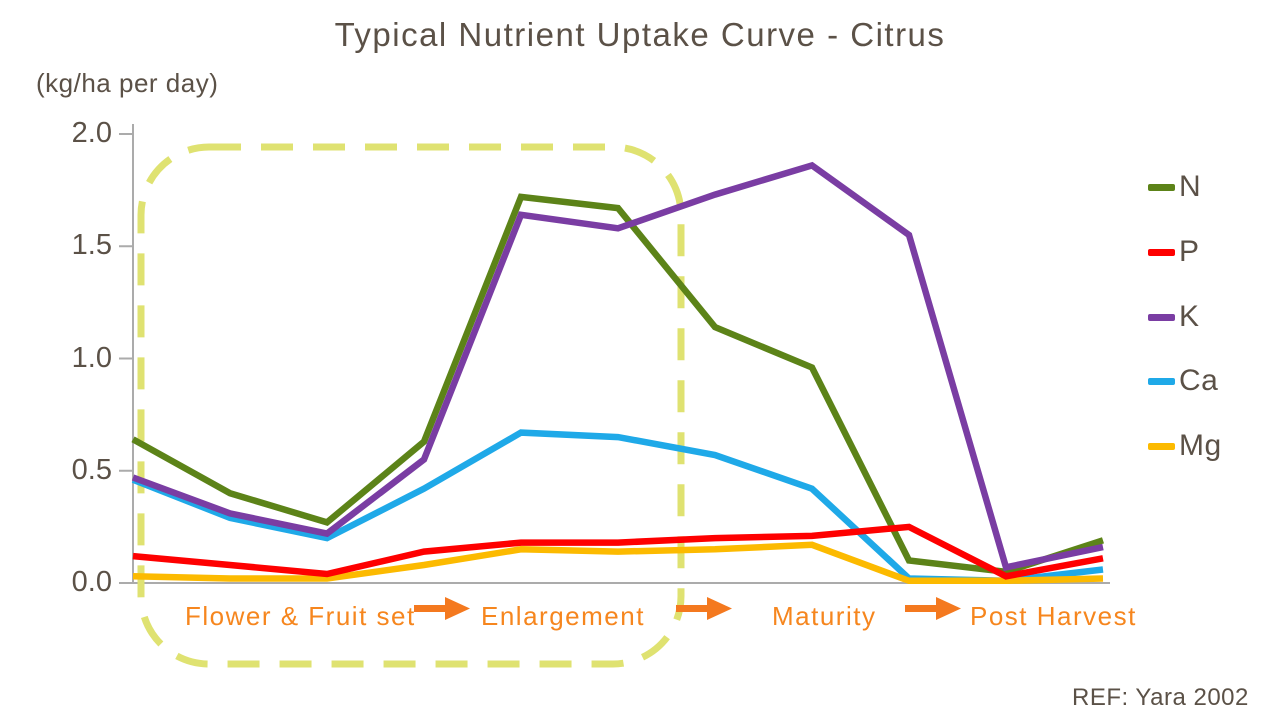 The image size is (1280, 720). I want to click on legend-label-N: N, so click(1190, 186).